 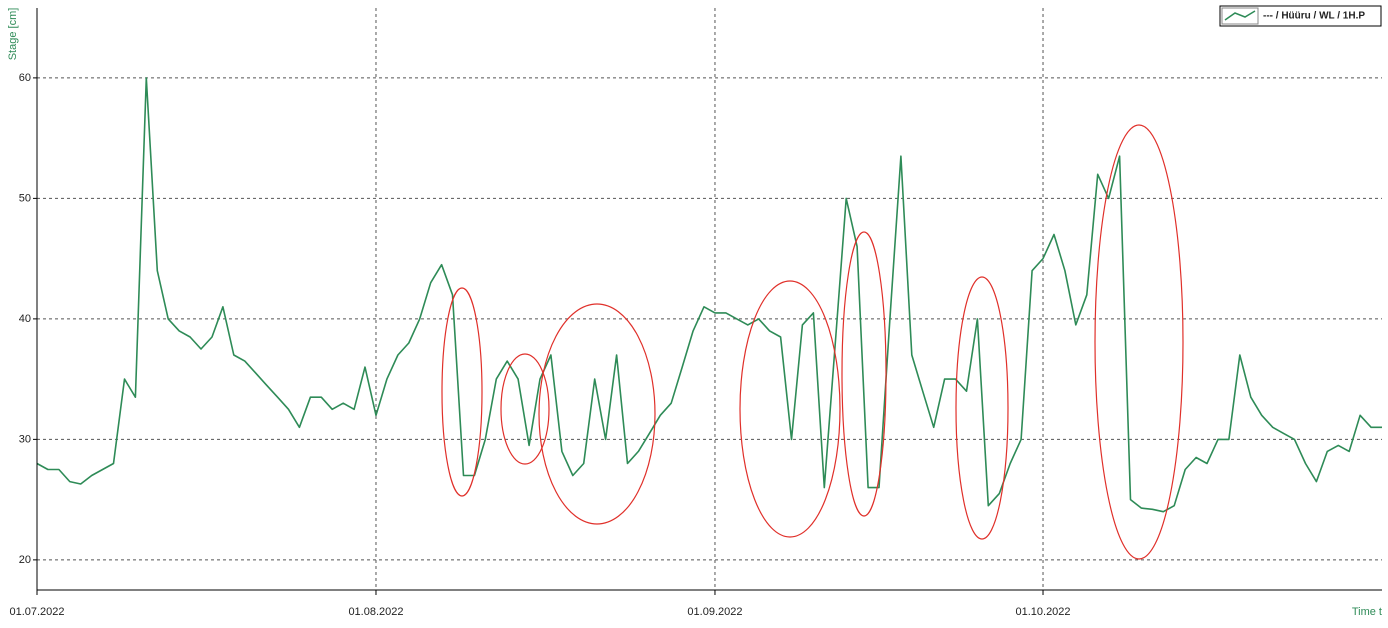 I want to click on x-tick-label: 01.07.2022, so click(x=36, y=612).